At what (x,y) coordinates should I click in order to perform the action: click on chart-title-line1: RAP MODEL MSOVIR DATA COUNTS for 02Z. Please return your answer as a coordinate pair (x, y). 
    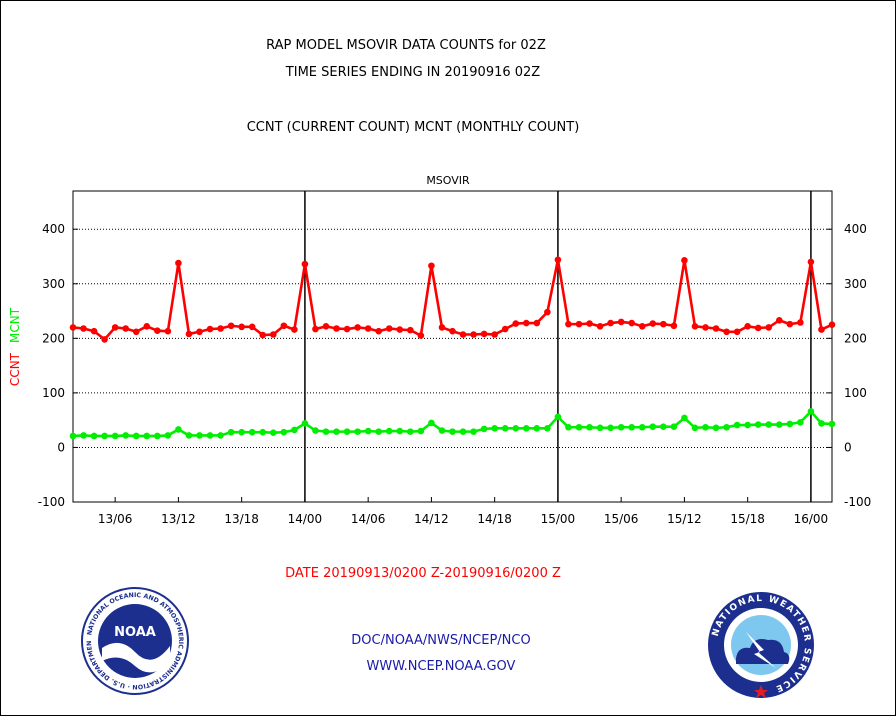
    Looking at the image, I should click on (406, 45).